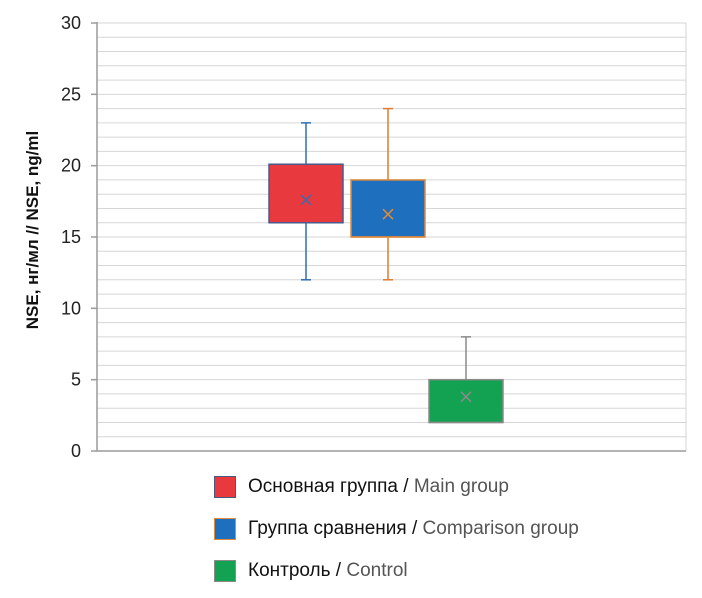 This screenshot has height=598, width=702. I want to click on y-axis-label: NSE, нг/мл // NSE, ng/ml, so click(32, 230).